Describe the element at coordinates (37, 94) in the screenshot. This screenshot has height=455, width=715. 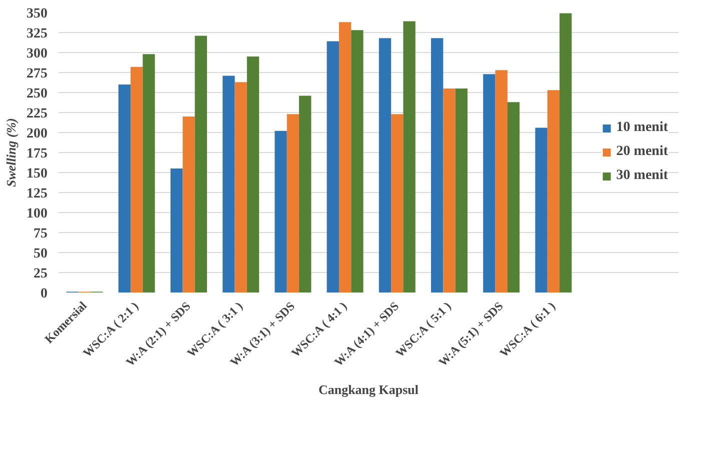
I see `y-tick-label: 250` at that location.